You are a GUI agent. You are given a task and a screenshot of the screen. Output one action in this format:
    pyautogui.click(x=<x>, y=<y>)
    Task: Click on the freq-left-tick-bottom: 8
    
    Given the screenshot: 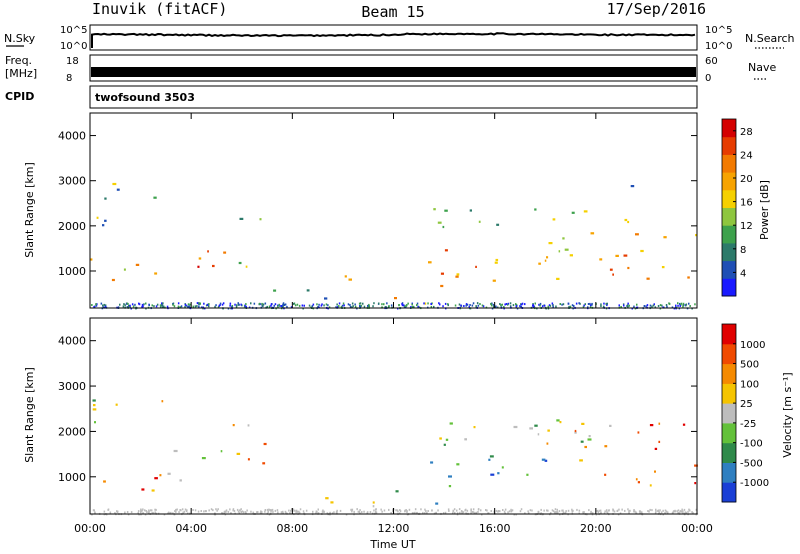 What is the action you would take?
    pyautogui.click(x=69, y=78)
    